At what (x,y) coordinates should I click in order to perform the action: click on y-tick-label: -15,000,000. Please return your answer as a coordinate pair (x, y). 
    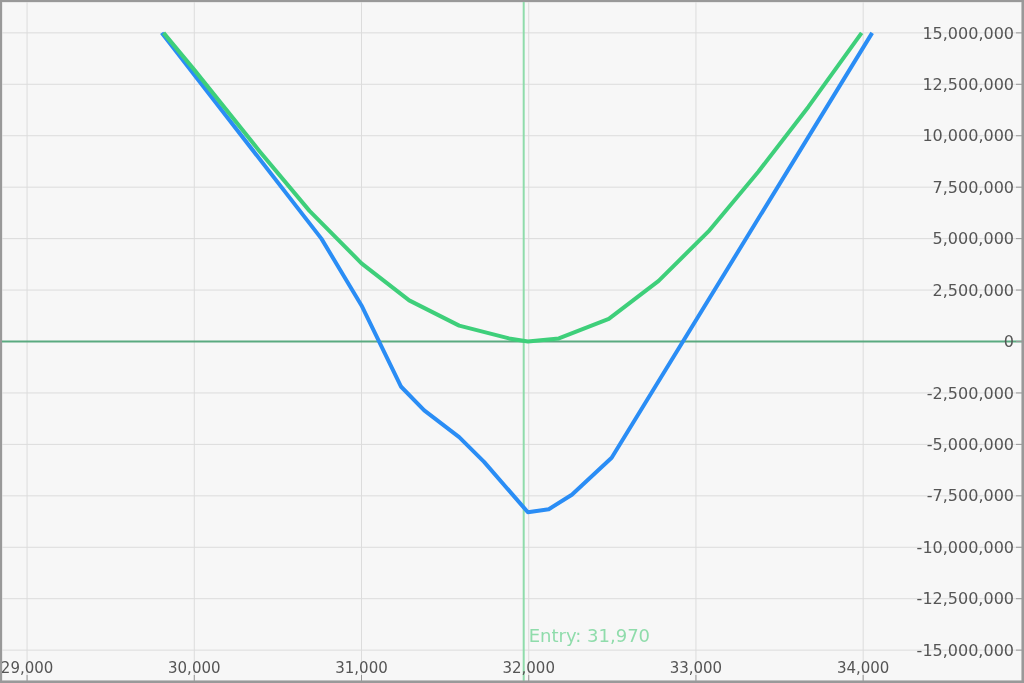
    Looking at the image, I should click on (965, 650).